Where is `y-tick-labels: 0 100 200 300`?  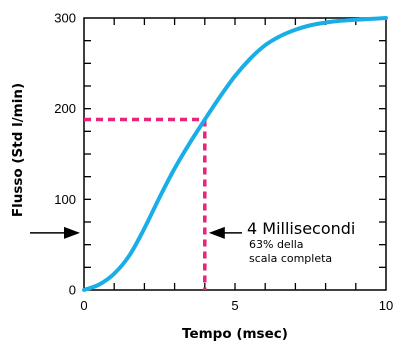 y-tick-labels: 0 100 200 300 is located at coordinates (65, 154).